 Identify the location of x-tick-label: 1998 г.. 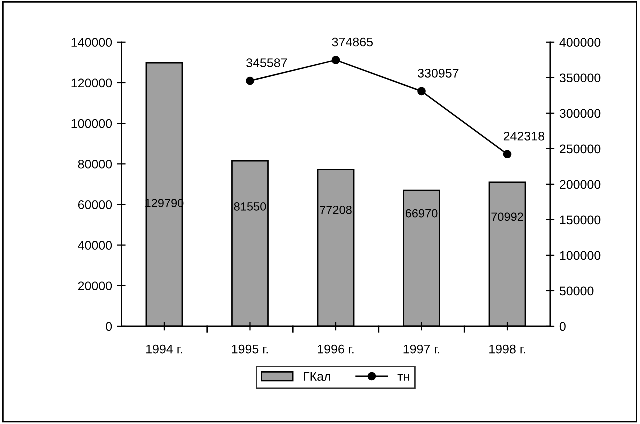
(508, 349).